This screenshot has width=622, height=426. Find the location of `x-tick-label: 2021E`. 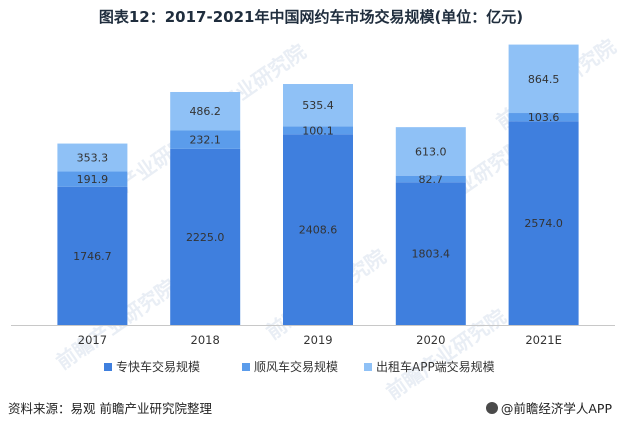

x-tick-label: 2021E is located at coordinates (543, 340).